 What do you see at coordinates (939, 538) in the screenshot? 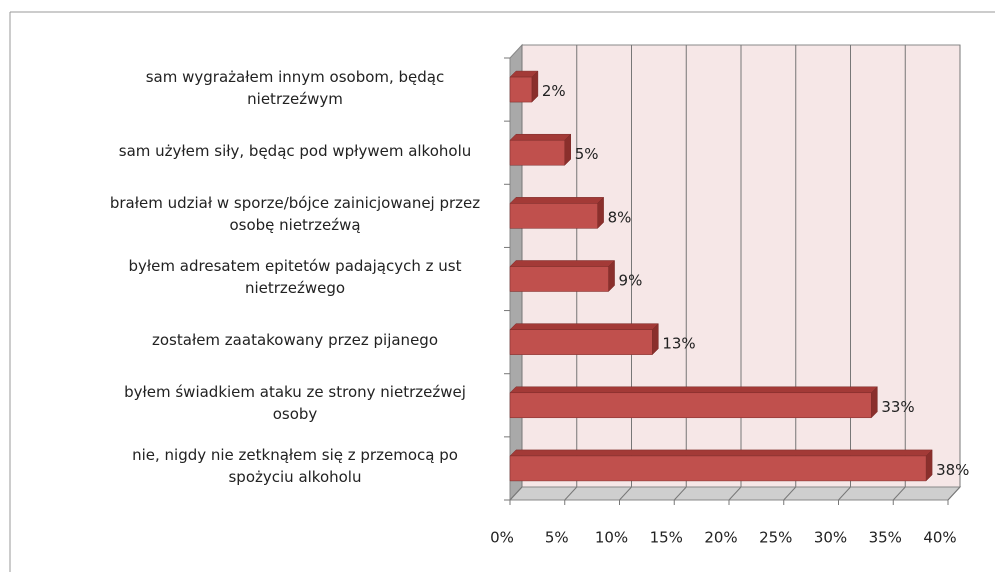
I see `x-tick-label: 40%` at bounding box center [939, 538].